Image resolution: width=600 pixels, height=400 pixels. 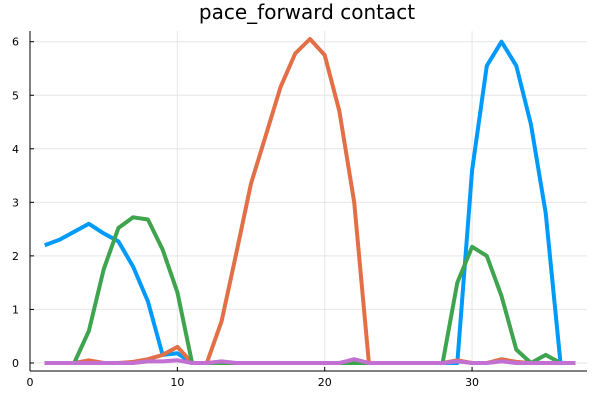 What do you see at coordinates (15, 95) in the screenshot?
I see `y-tick-label: 5` at bounding box center [15, 95].